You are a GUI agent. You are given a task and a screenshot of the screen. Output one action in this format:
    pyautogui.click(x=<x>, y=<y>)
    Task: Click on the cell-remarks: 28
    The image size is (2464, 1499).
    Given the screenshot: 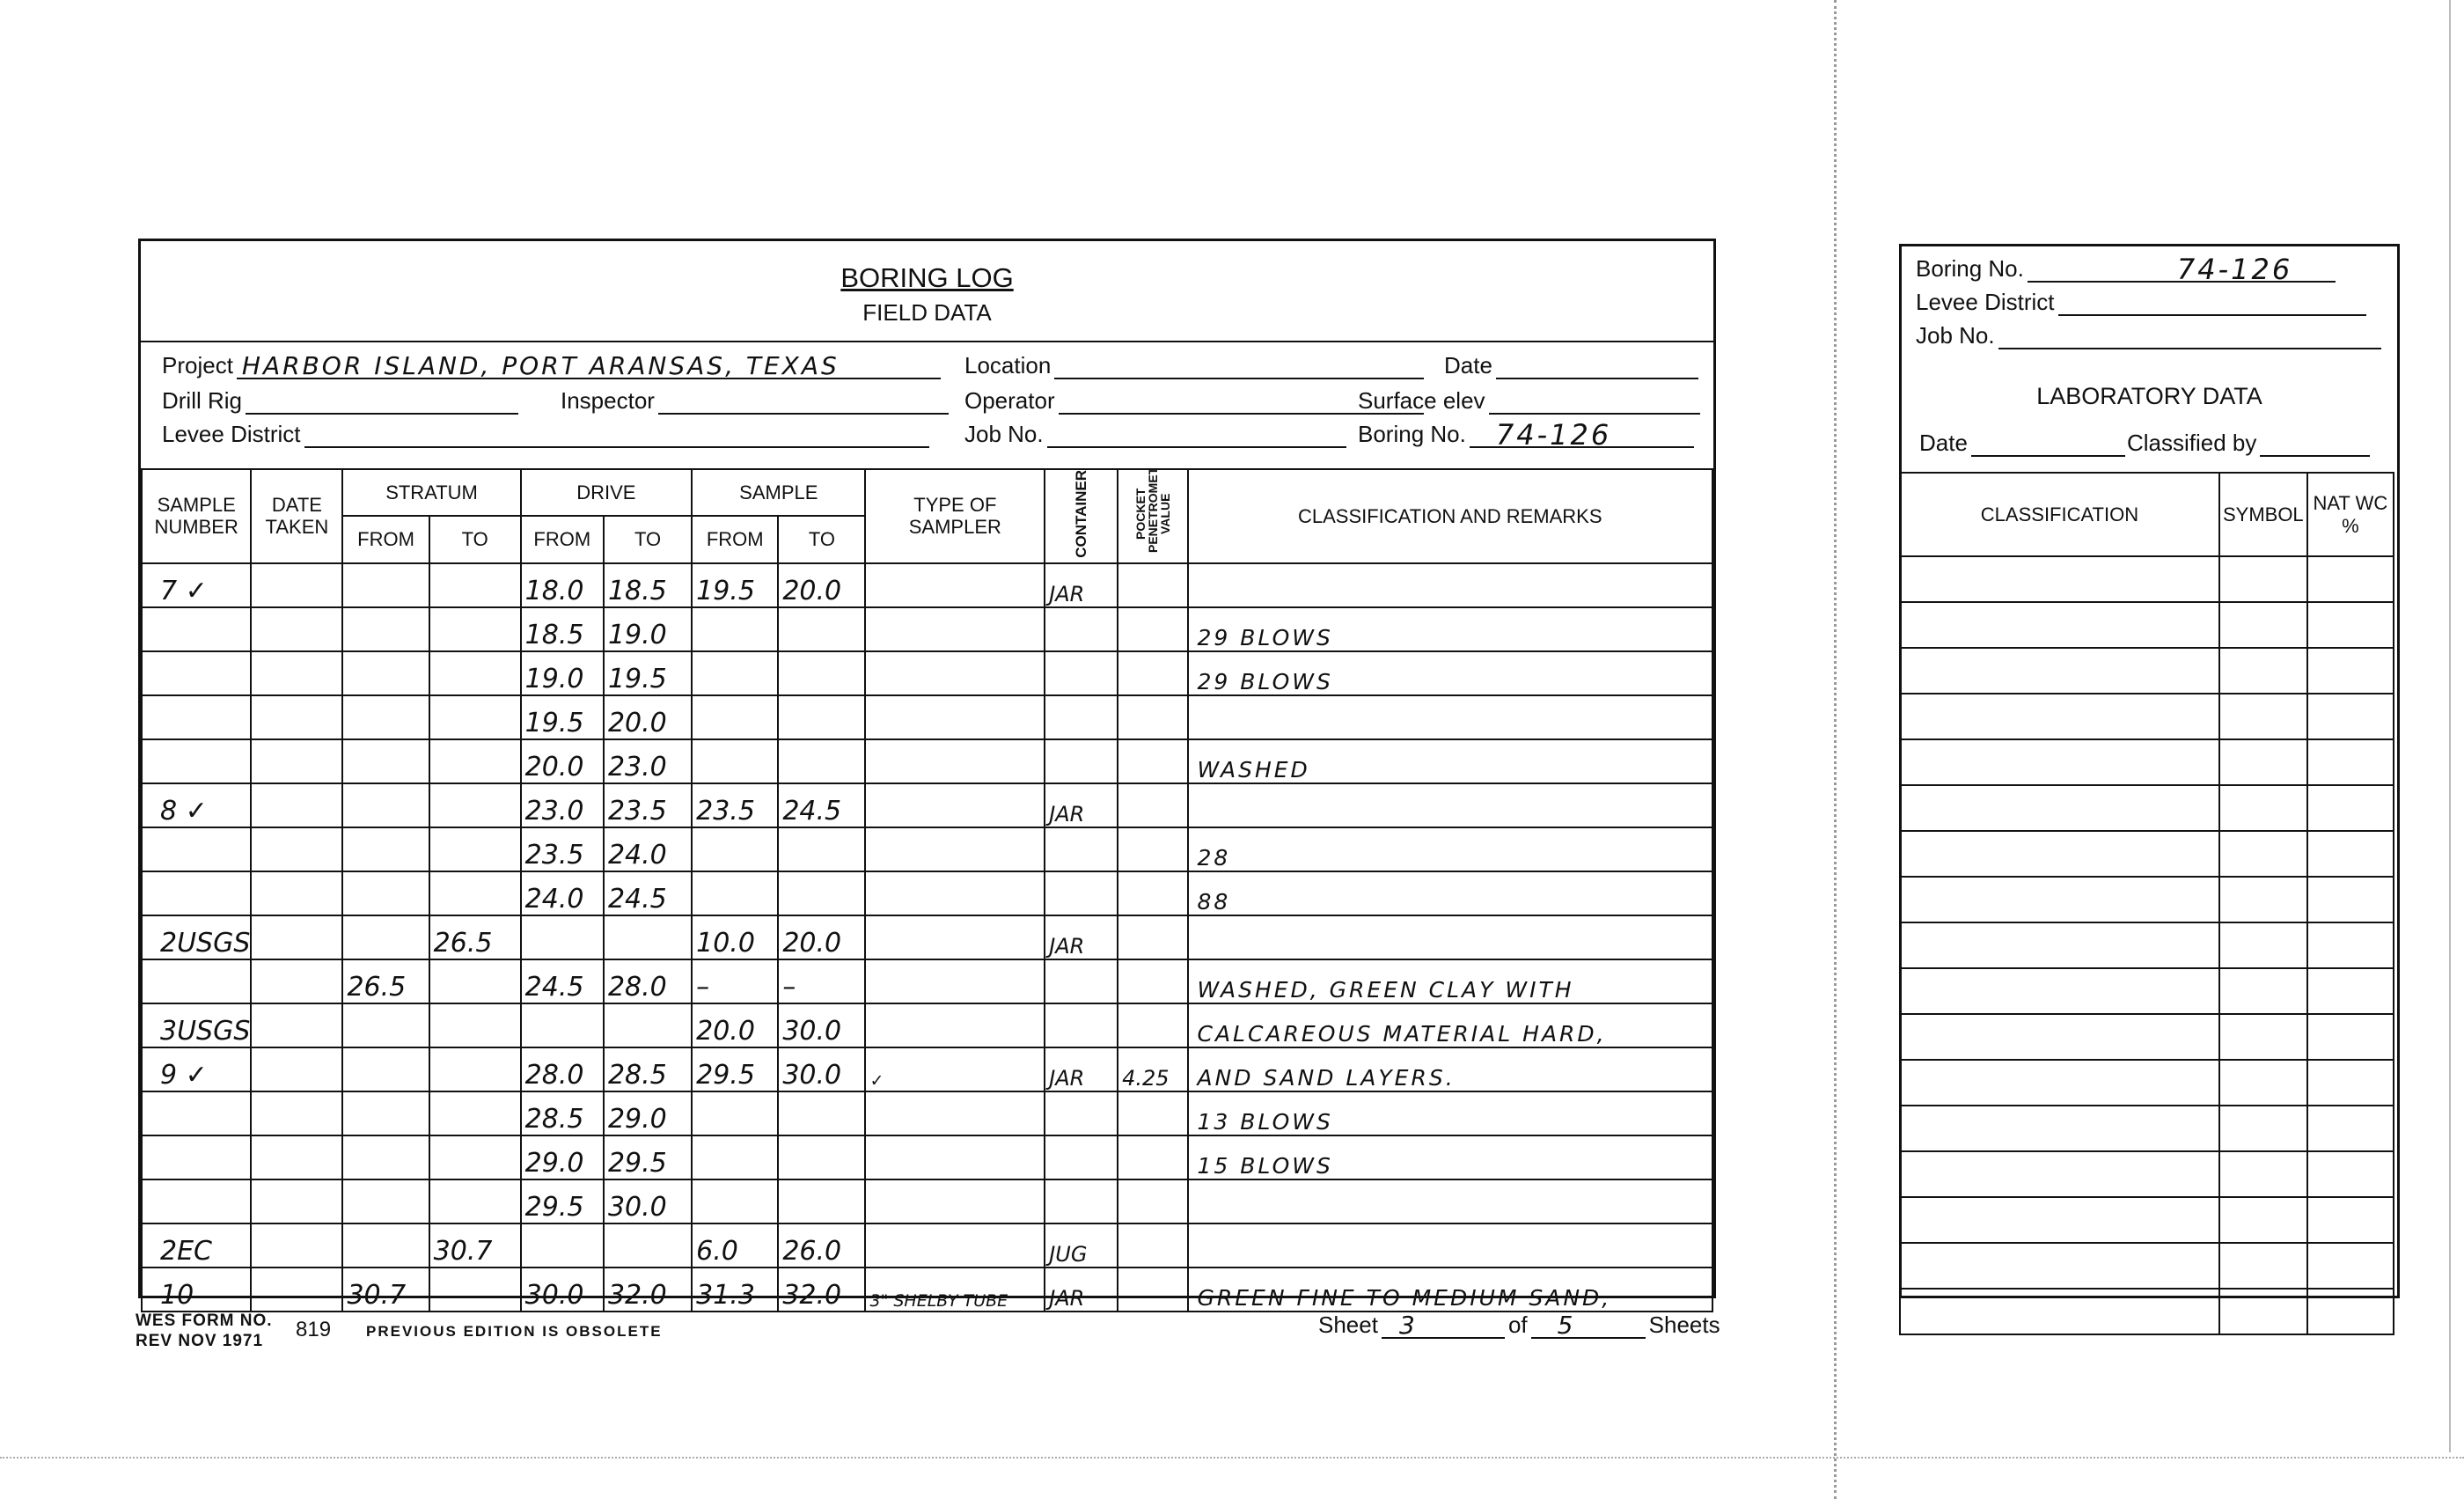 What is the action you would take?
    pyautogui.click(x=1449, y=849)
    